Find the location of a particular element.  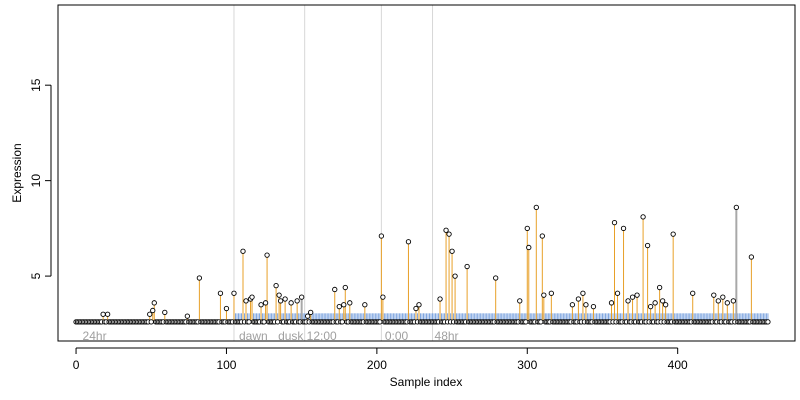

region-label: dusk is located at coordinates (291, 336).